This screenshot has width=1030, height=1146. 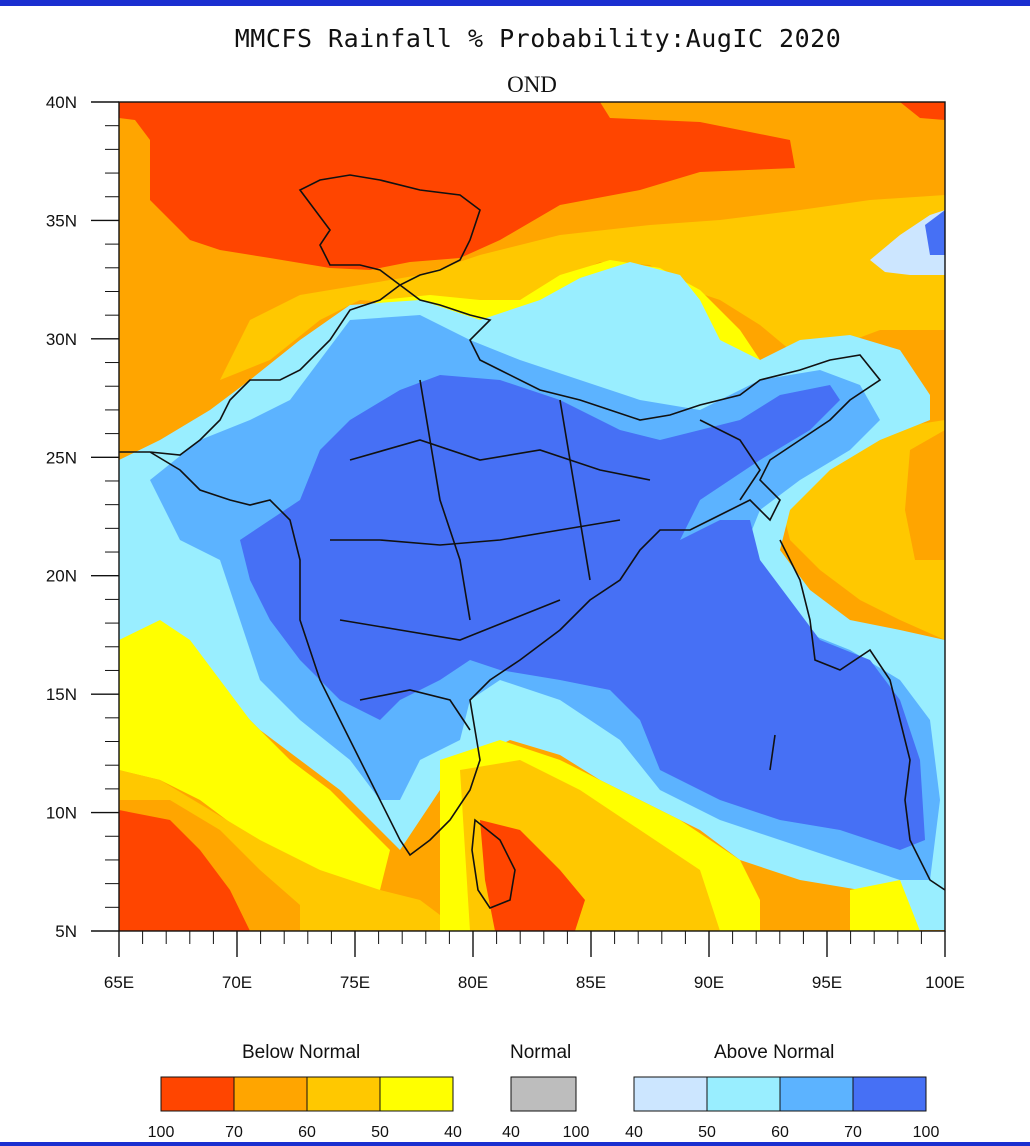 I want to click on x-axis-labels: 65E 70E 75E 80E 85E 90E 95E 100E, so click(x=534, y=982).